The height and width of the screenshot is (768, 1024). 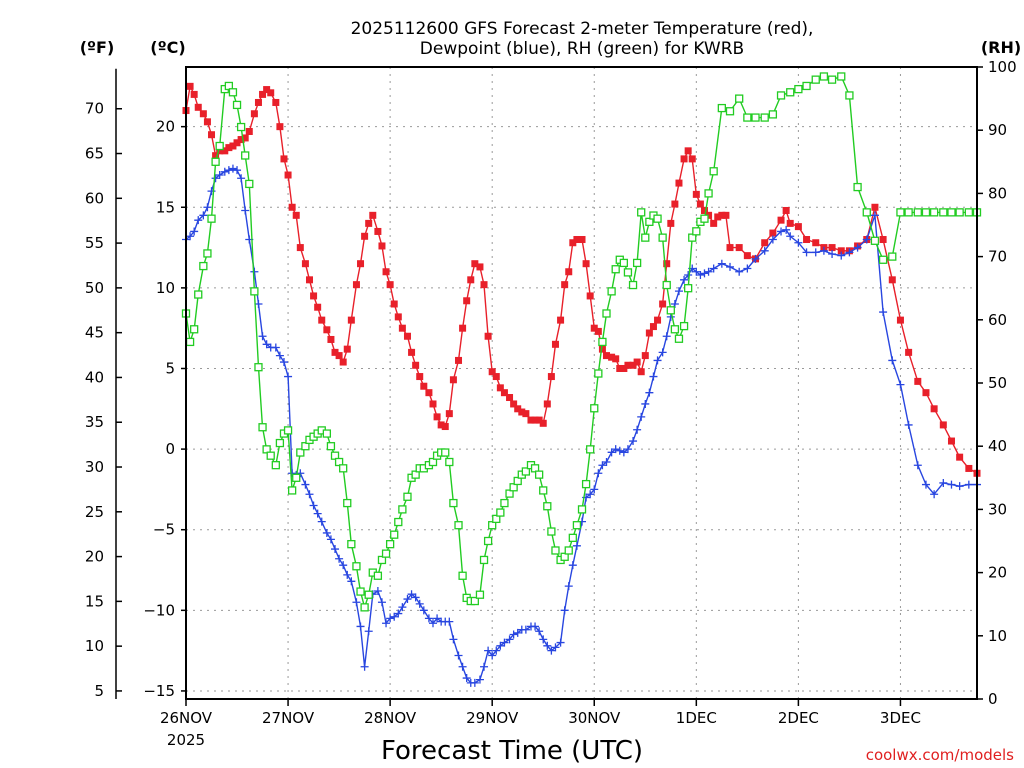 I want to click on c-tick-label: 10, so click(x=165, y=288).